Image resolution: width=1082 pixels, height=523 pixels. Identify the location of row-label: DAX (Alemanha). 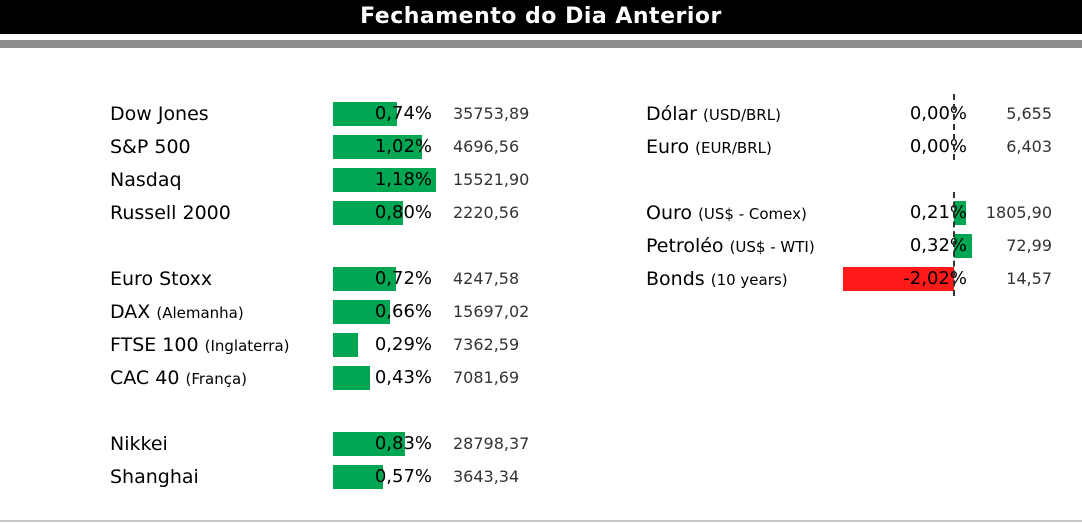
(177, 312).